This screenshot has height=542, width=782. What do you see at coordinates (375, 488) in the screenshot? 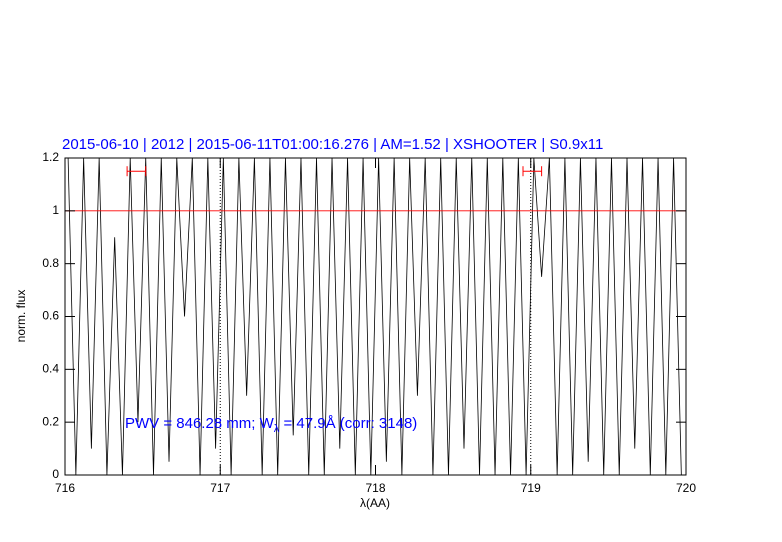
I see `x-tick-label: 718` at bounding box center [375, 488].